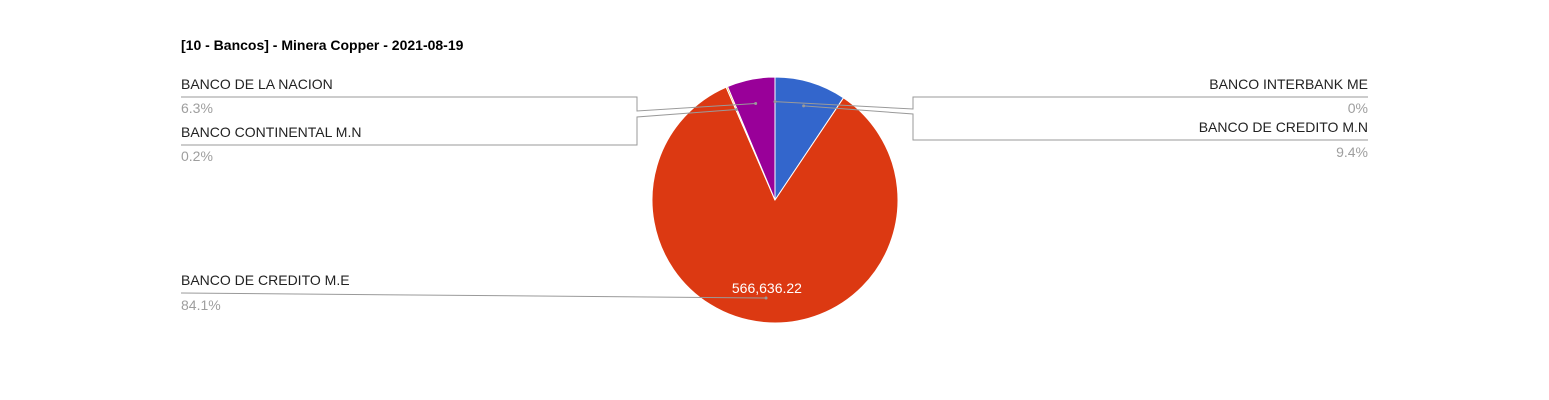 The width and height of the screenshot is (1549, 400). Describe the element at coordinates (201, 305) in the screenshot. I see `slice-percent-label: 84.1%` at that location.